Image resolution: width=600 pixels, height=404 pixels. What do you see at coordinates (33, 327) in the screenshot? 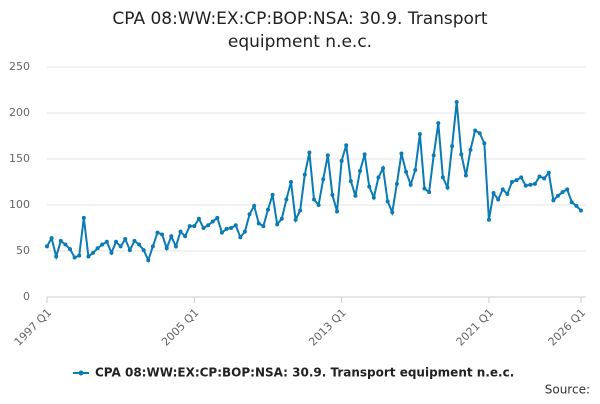
I see `x-tick-label: 1997 Q1` at bounding box center [33, 327].